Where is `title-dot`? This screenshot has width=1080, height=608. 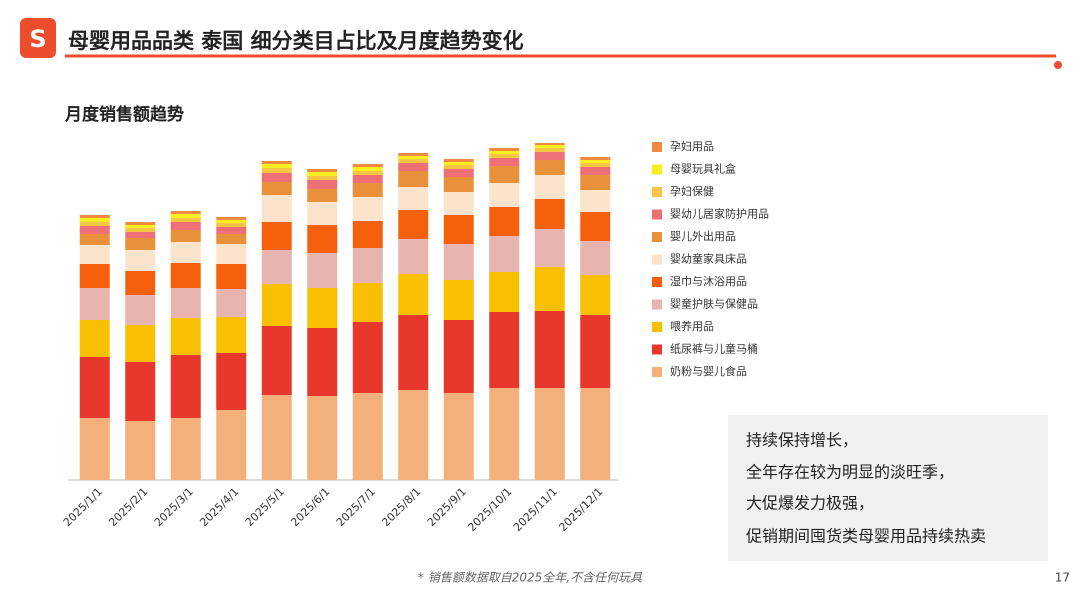
title-dot is located at coordinates (1058, 65).